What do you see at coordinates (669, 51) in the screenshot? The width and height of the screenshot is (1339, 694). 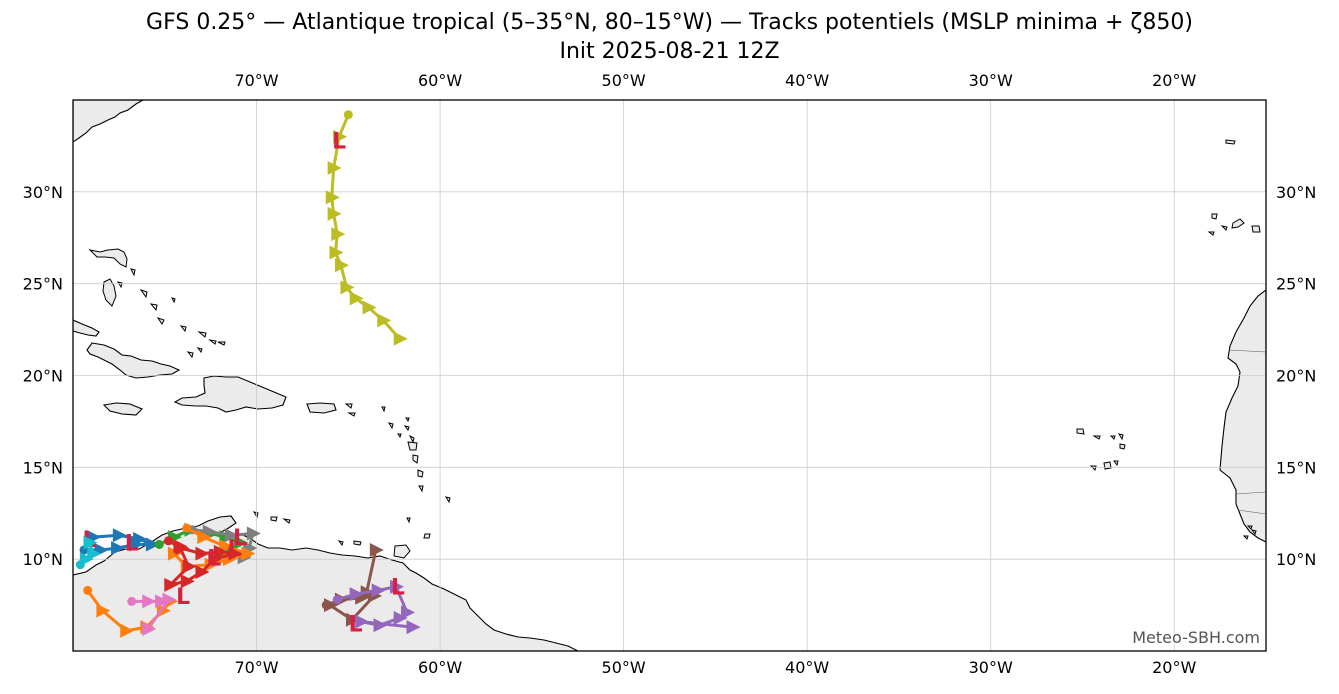 I see `map-subtitle: Init 2025-08-21 12Z` at bounding box center [669, 51].